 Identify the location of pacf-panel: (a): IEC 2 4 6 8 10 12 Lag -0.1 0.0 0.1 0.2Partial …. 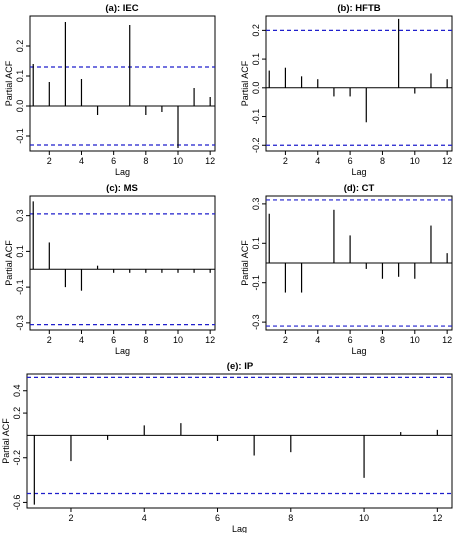
(110, 90).